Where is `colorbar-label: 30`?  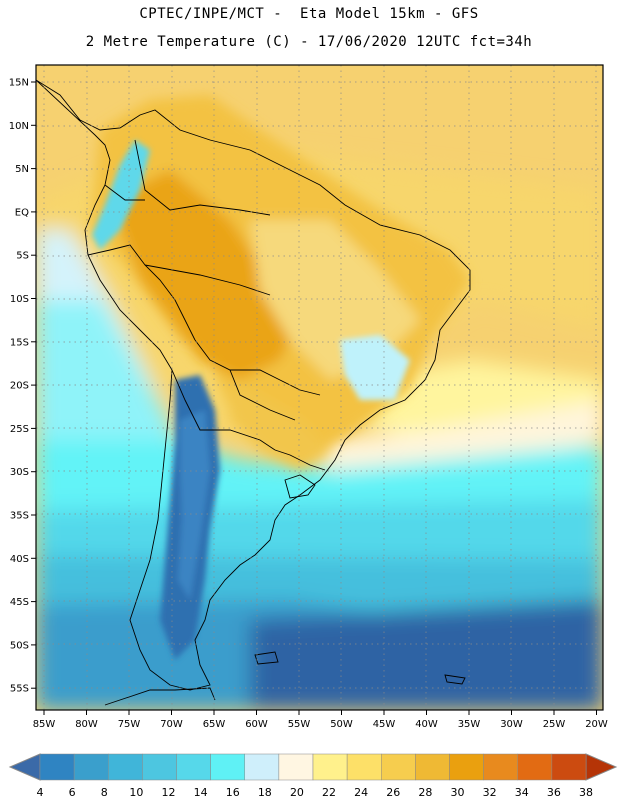
colorbar-label: 30 is located at coordinates (458, 792).